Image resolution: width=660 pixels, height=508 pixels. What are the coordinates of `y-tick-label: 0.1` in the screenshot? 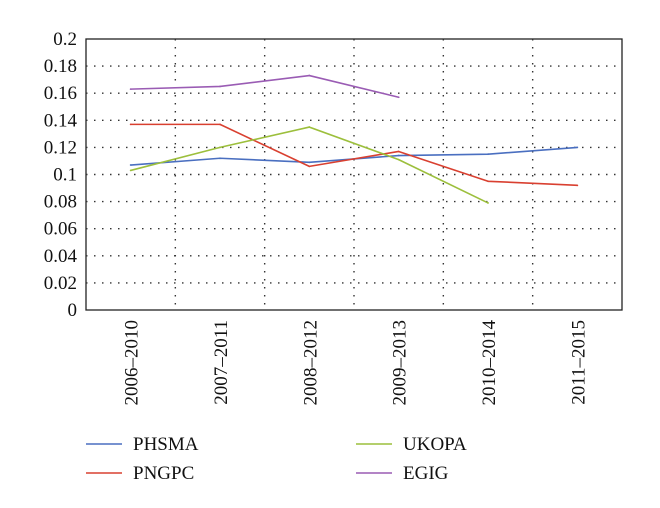 It's located at (65, 175).